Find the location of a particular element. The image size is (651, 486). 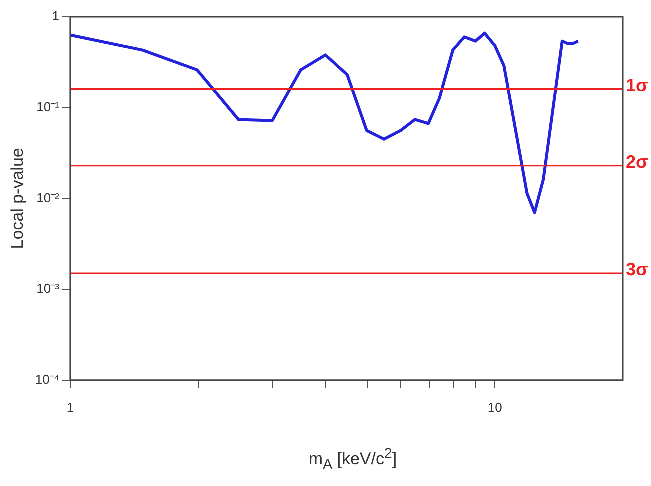

y-tick-label: 10⁻³ is located at coordinates (48, 288).